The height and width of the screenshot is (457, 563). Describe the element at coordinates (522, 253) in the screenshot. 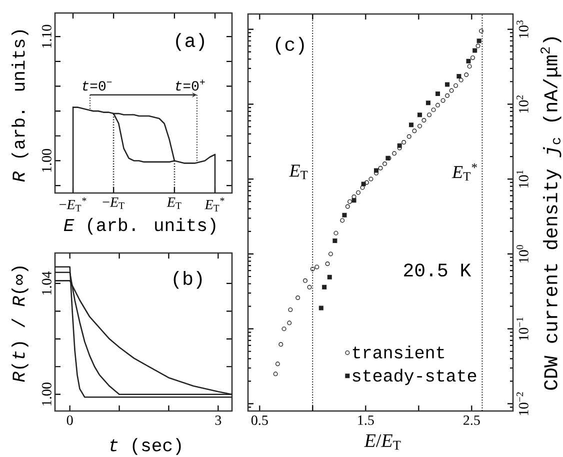

I see `y-tick-label: 10$^{0}$` at that location.